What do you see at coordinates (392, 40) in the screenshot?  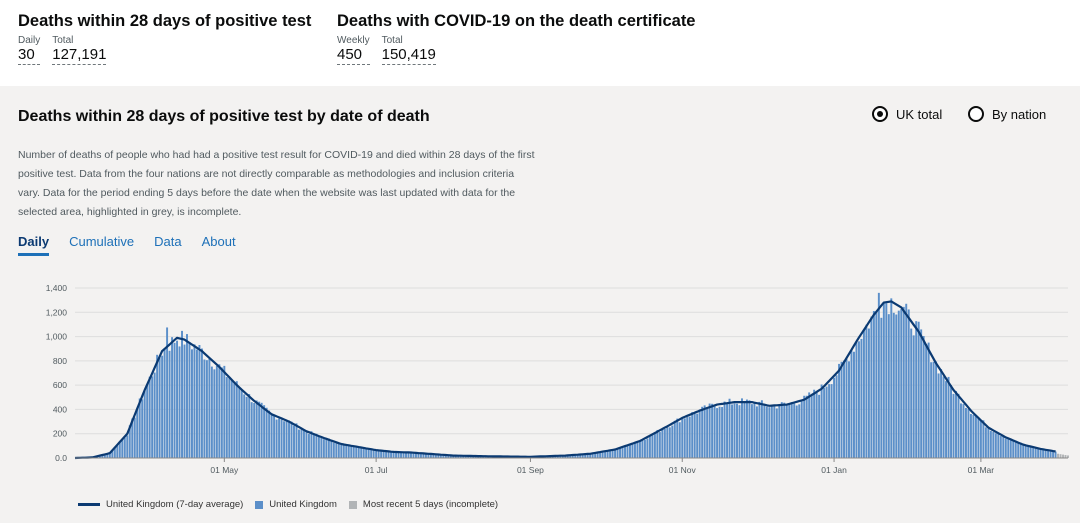 I see `metric-label: Total` at bounding box center [392, 40].